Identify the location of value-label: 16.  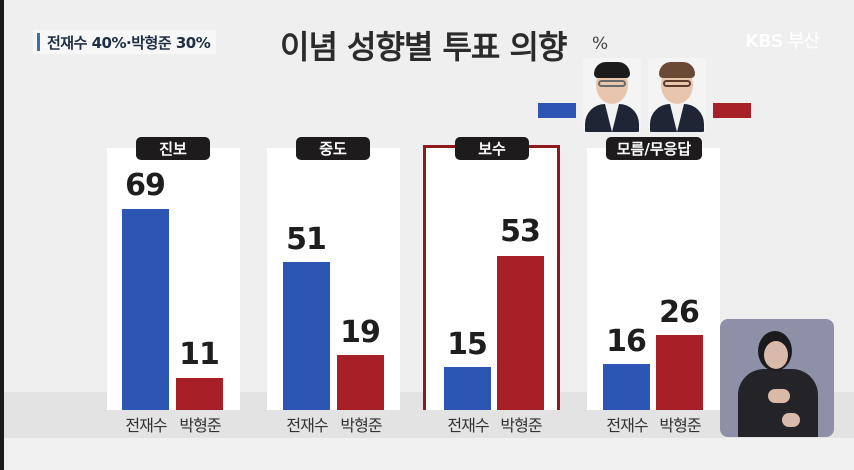
(626, 341).